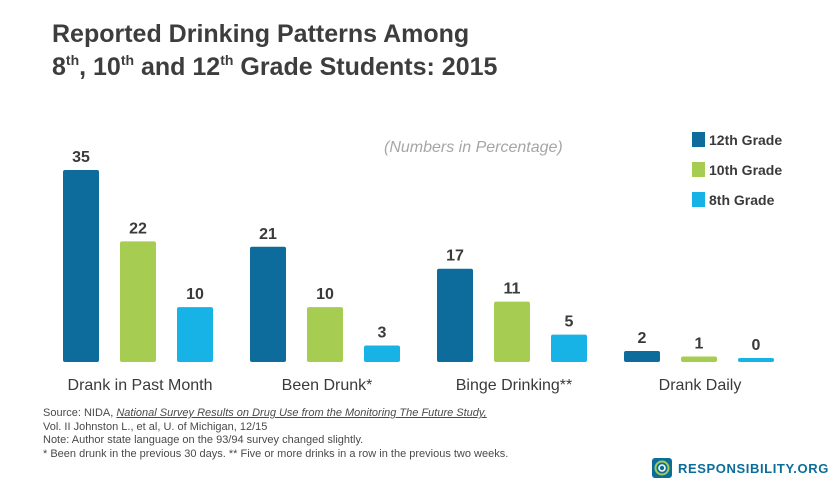 This screenshot has height=499, width=831. I want to click on units-note: (Numbers in Percentage), so click(473, 147).